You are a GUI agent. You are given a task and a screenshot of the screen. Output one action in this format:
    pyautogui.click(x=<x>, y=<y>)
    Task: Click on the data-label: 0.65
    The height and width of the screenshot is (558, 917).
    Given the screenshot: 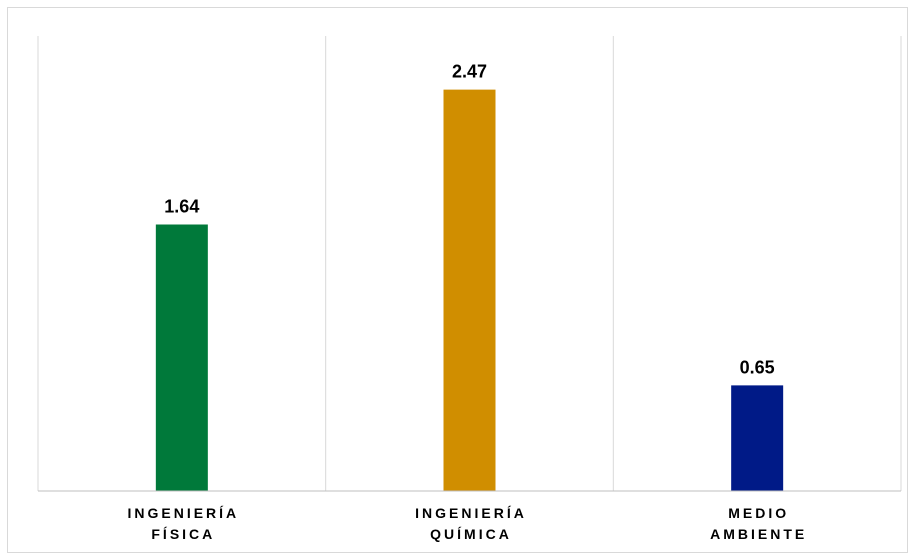 What is the action you would take?
    pyautogui.click(x=757, y=367)
    